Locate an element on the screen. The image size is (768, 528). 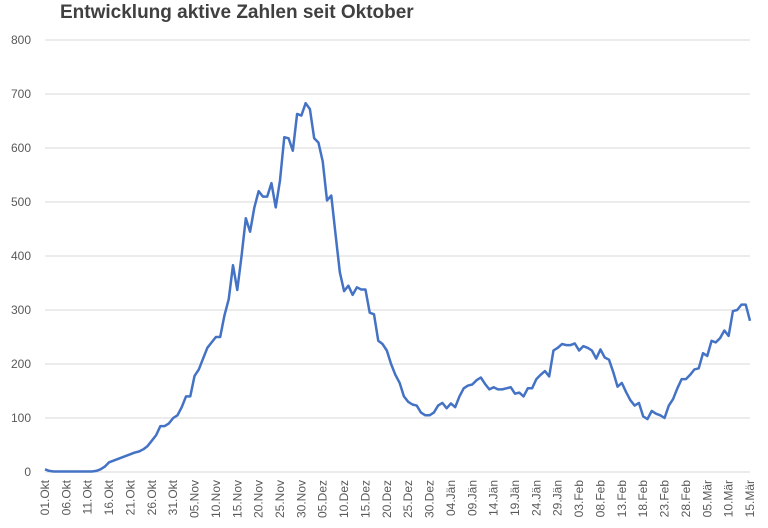
x-tick-label: 04.Jän is located at coordinates (451, 498).